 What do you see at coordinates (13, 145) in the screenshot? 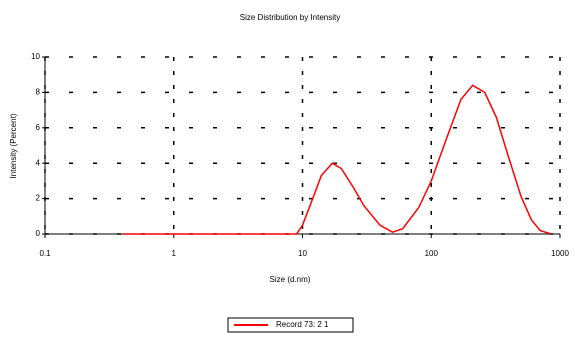
I see `y-axis-label: Intensity (Percent)` at bounding box center [13, 145].